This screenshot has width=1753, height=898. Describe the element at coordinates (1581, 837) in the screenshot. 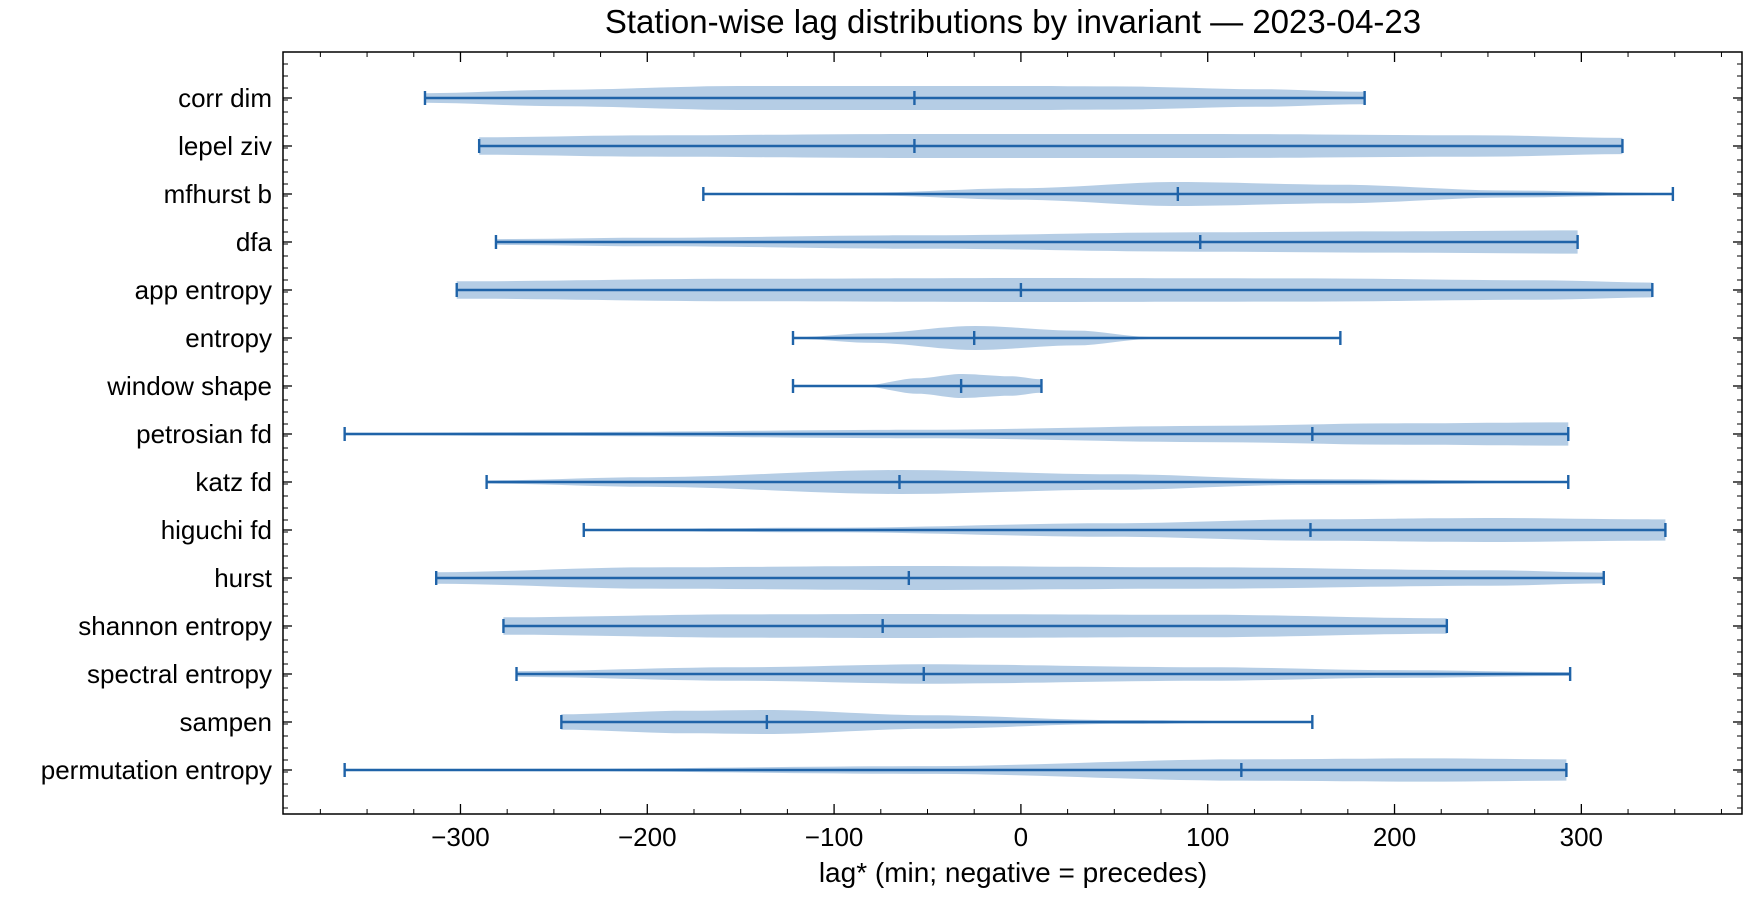

I see `x-tick-label: 300` at that location.